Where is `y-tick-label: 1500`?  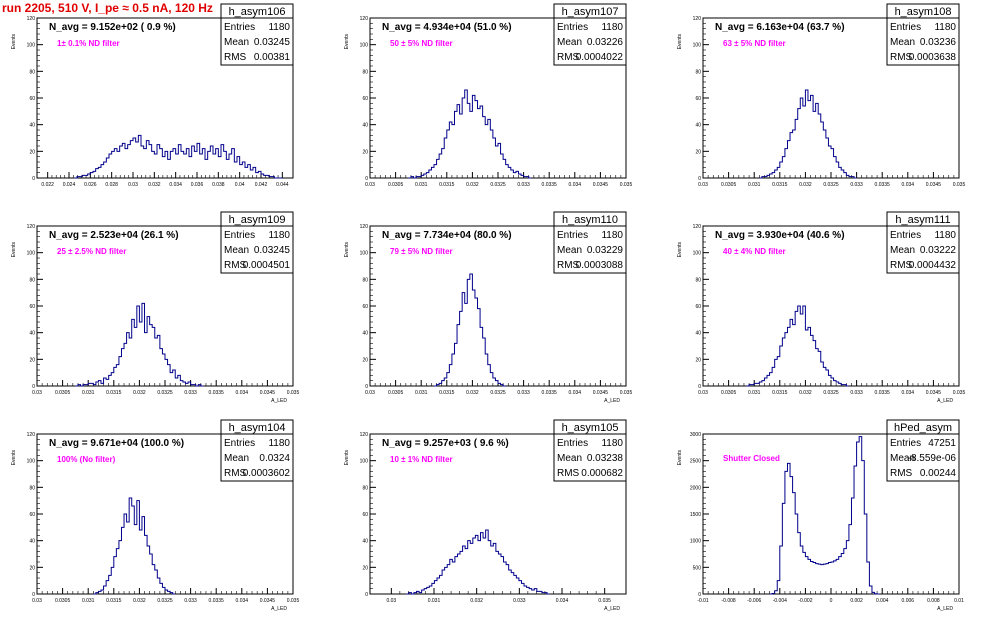 y-tick-label: 1500 is located at coordinates (695, 515).